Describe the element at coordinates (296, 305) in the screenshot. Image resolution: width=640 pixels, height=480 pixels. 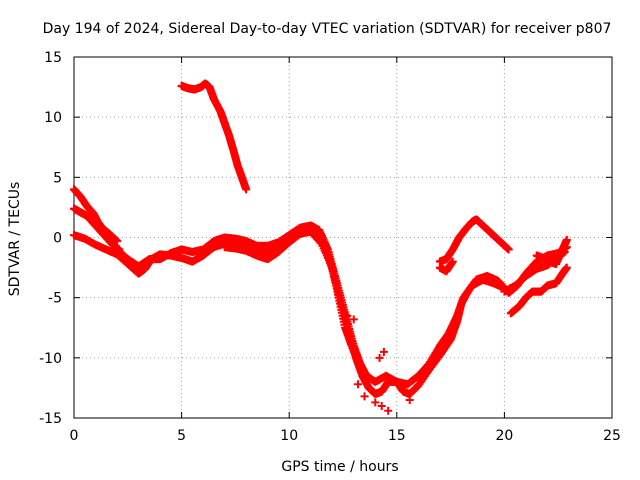
I see `series-main-c` at that location.